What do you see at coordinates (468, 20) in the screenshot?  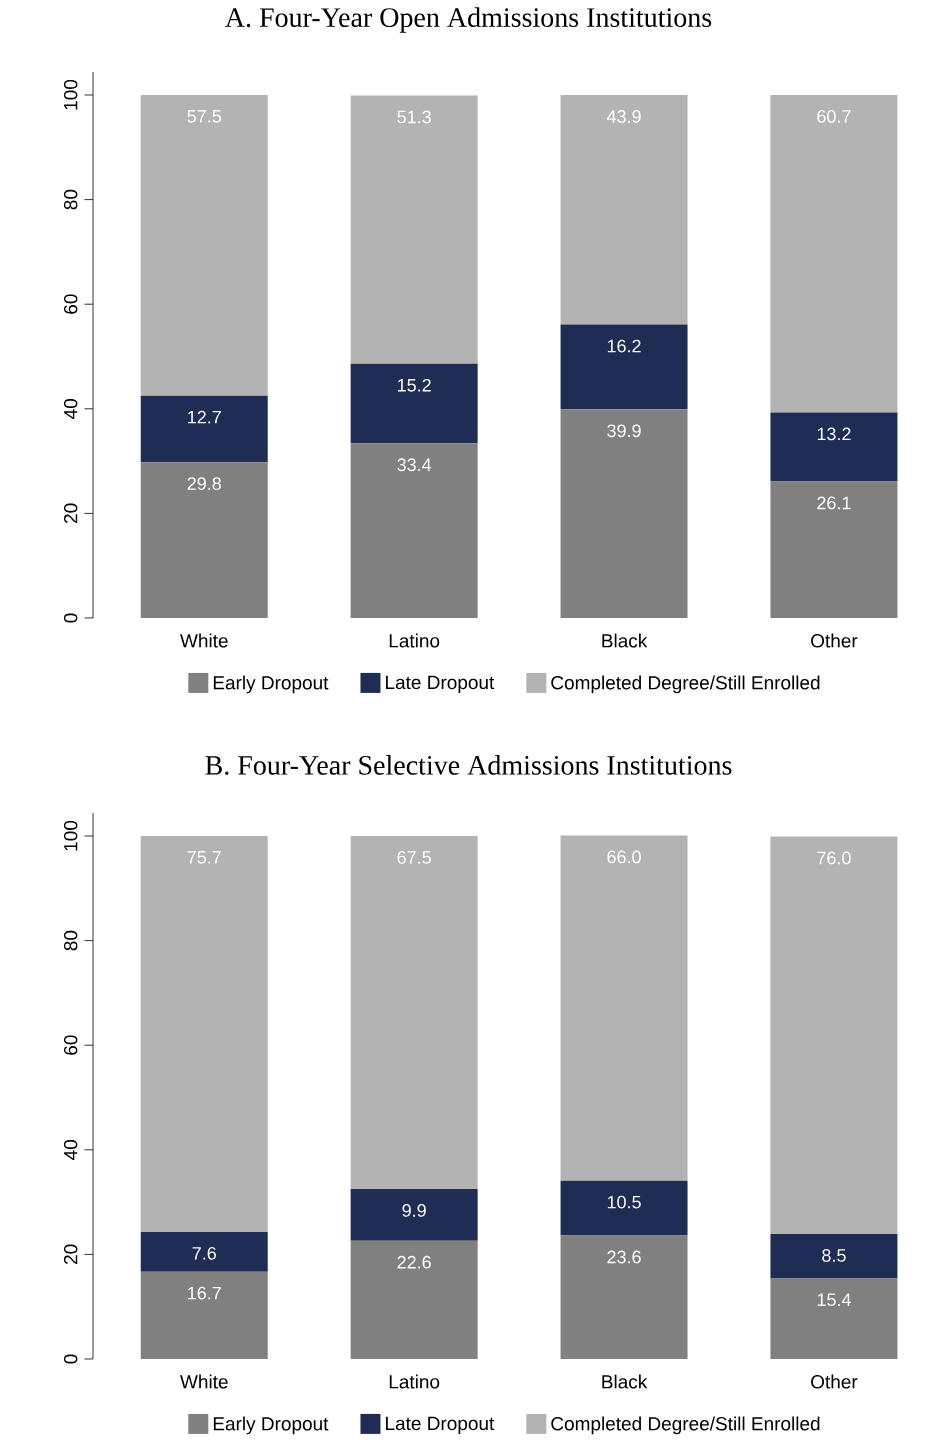 I see `chart-title: A. Four-Year Open Admissions Institutions` at bounding box center [468, 20].